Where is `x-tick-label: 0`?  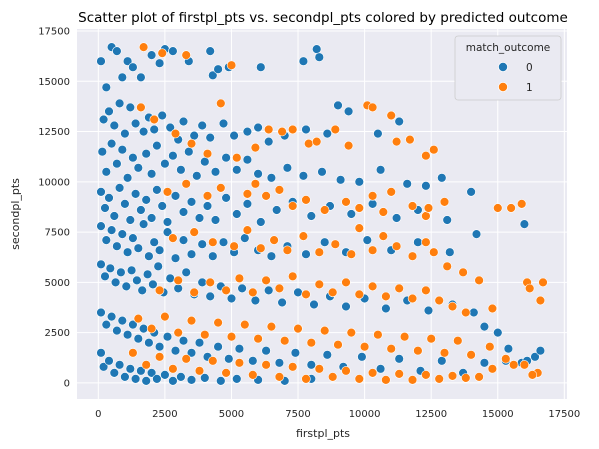
x-tick-label: 0 is located at coordinates (98, 414).